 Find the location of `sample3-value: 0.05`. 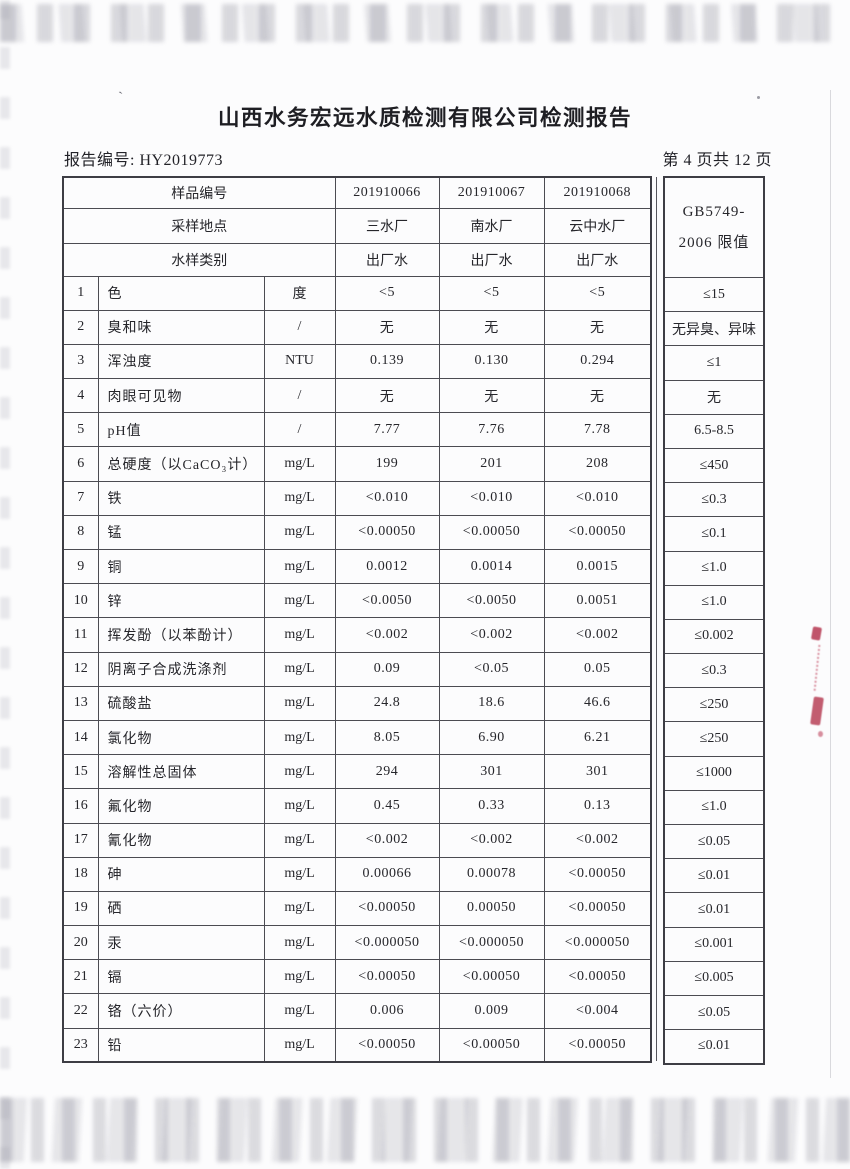

sample3-value: 0.05 is located at coordinates (597, 669).